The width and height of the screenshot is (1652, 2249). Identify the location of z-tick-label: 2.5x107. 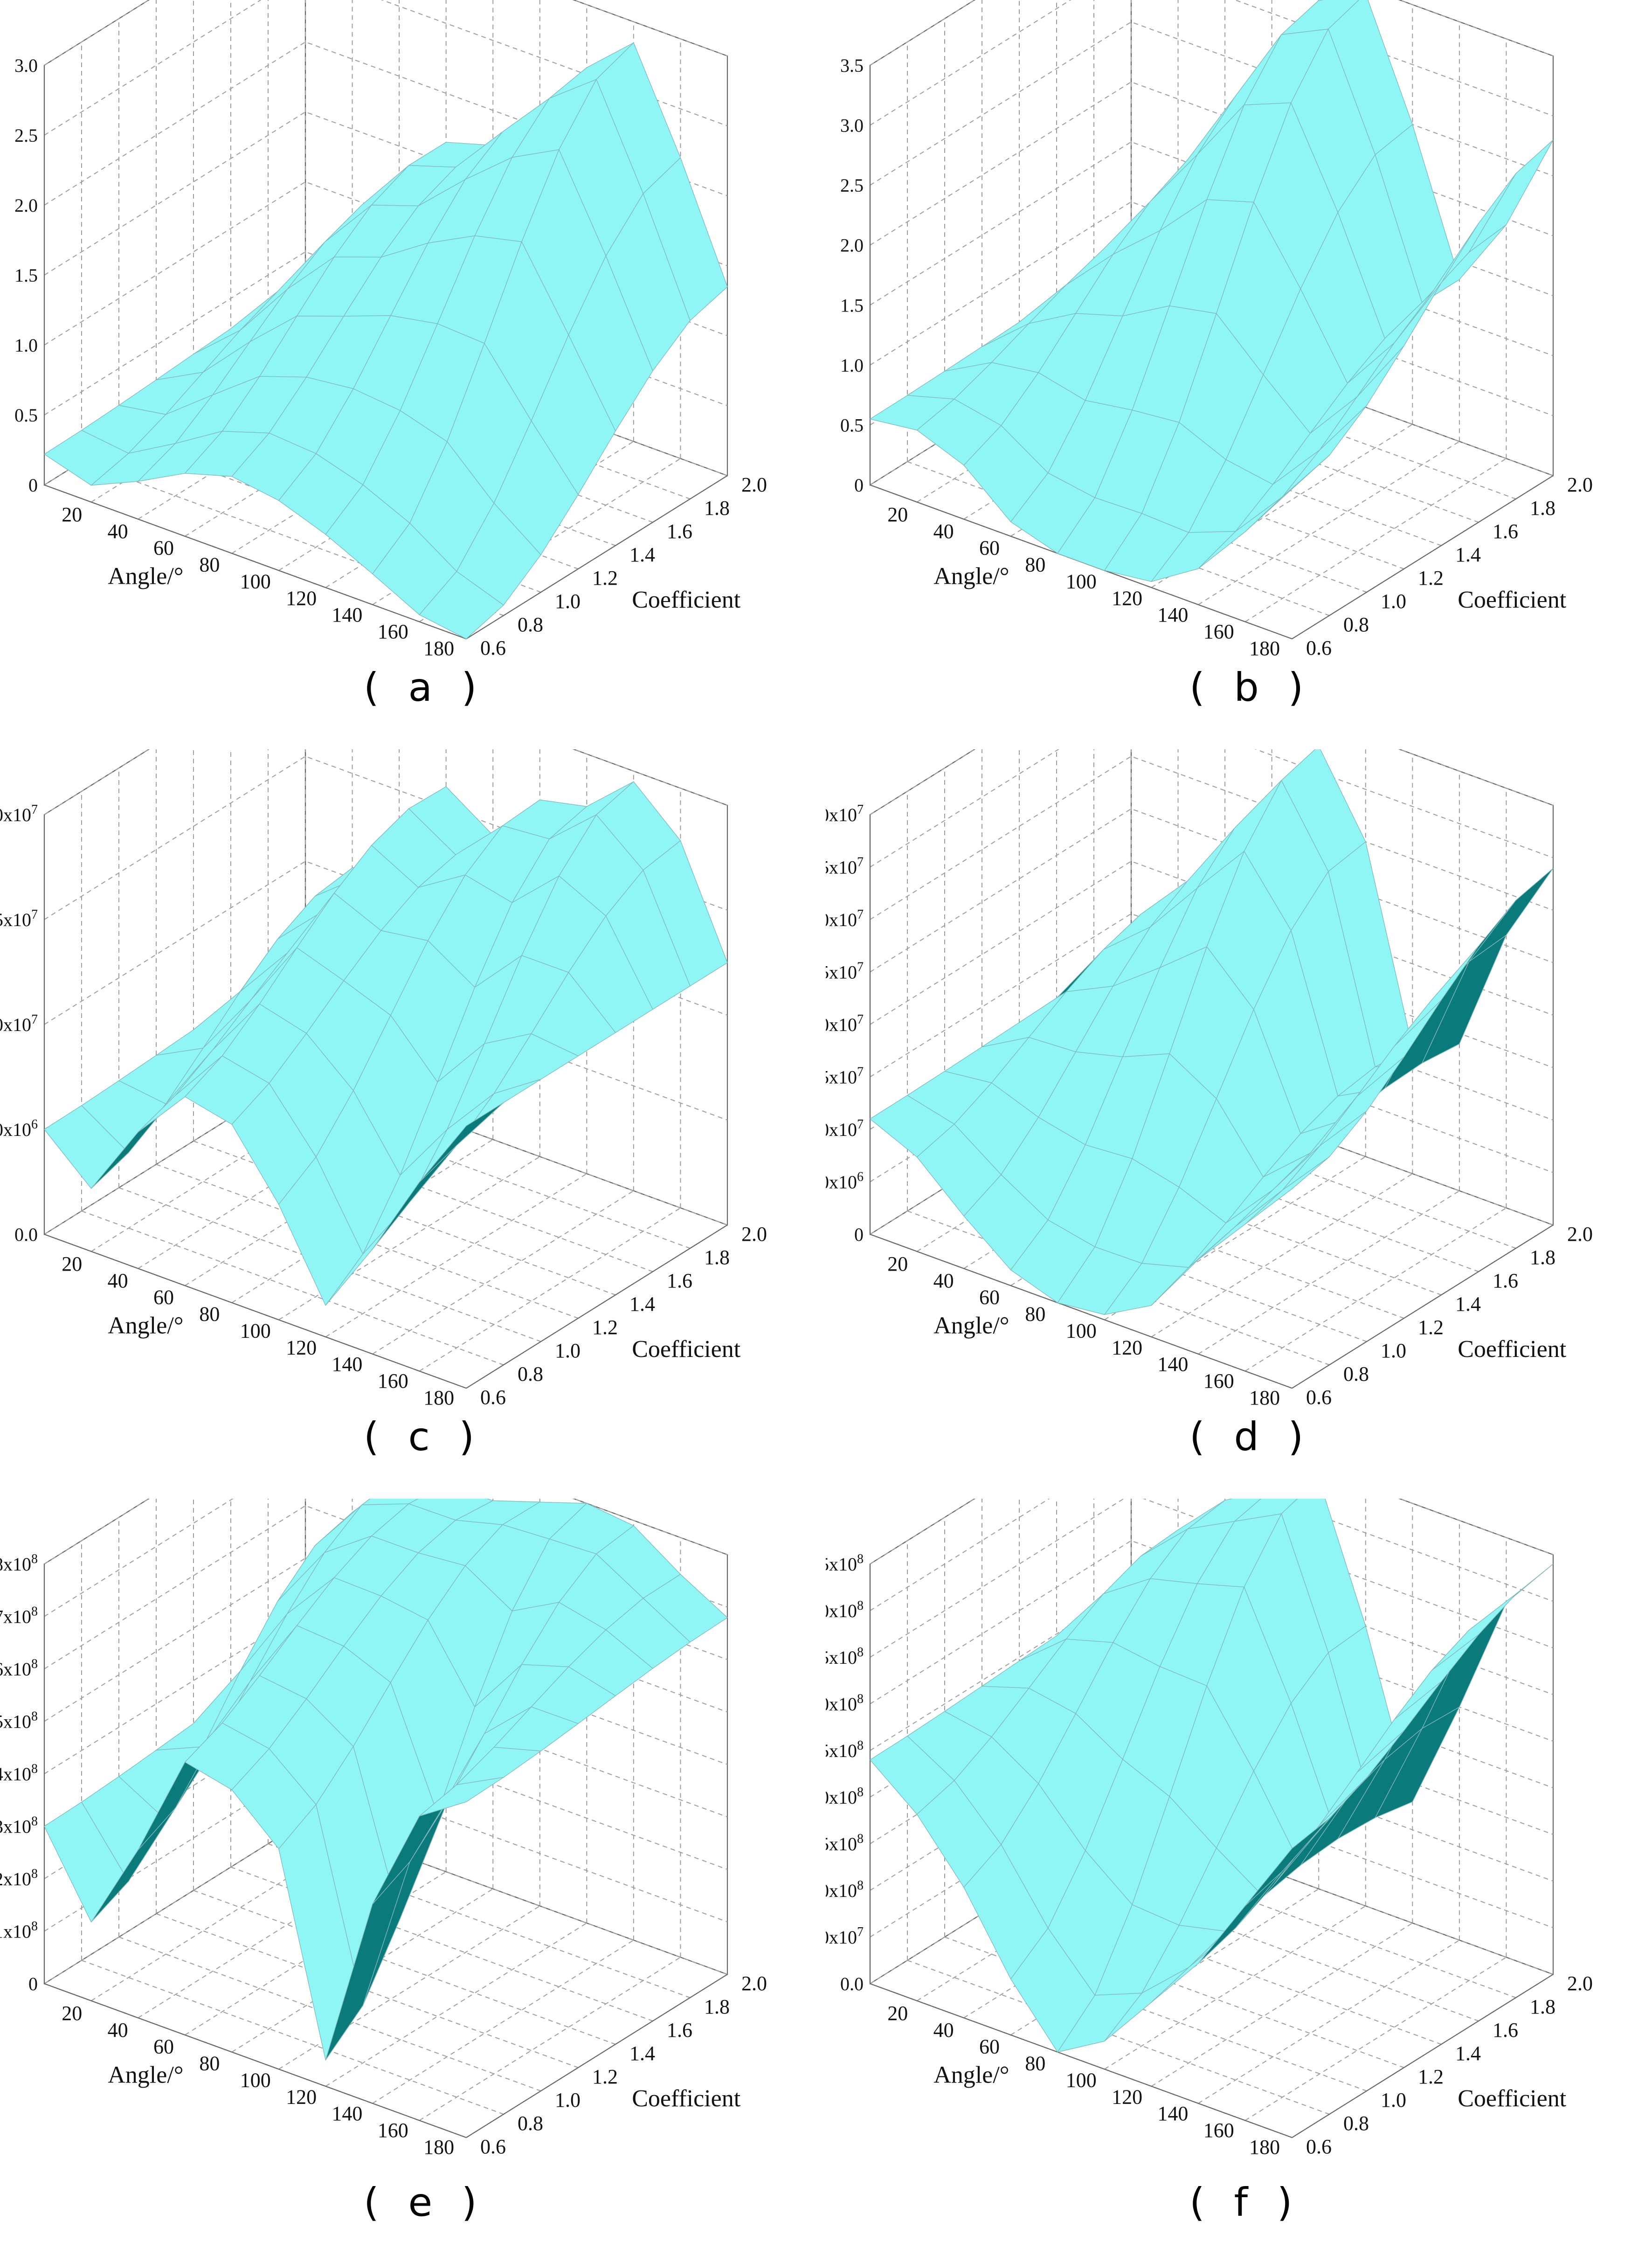
(845, 972).